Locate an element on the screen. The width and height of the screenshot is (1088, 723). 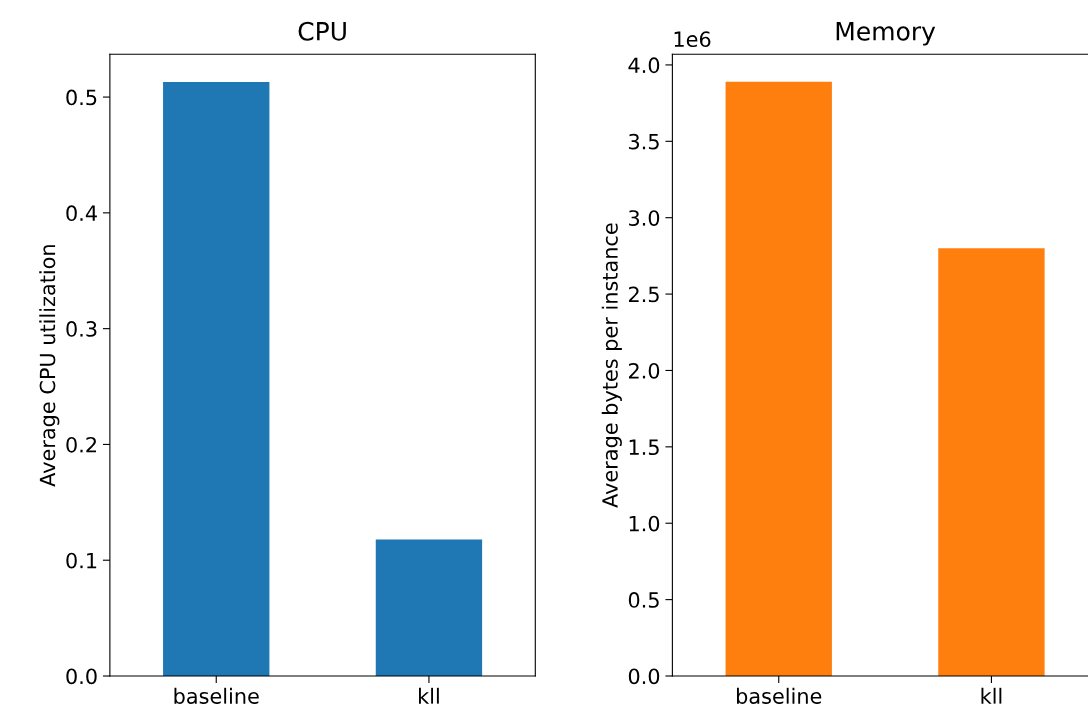
y-tick-label: 0.3 is located at coordinates (81, 329).